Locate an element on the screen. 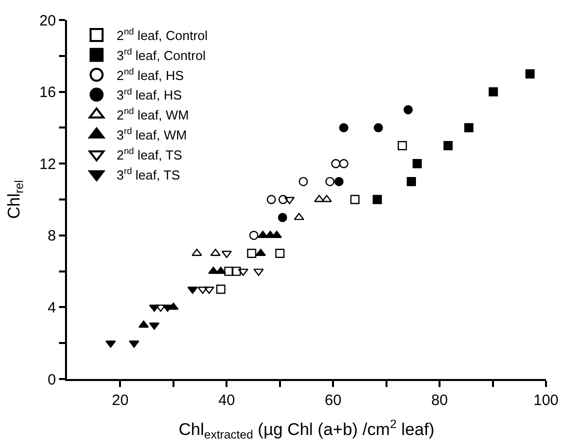 This screenshot has height=448, width=571. y-tick-label: 0 is located at coordinates (52, 379).